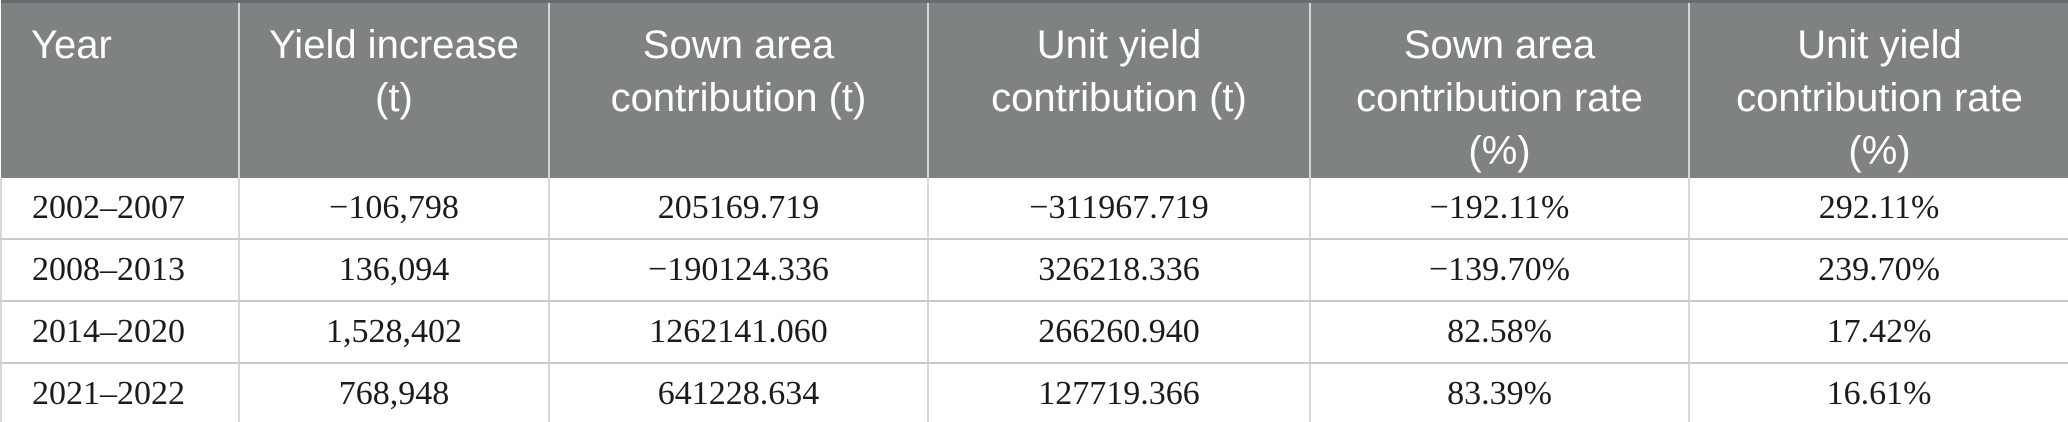 This screenshot has width=2068, height=422. Describe the element at coordinates (739, 89) in the screenshot. I see `header-cell-sown-area-contribution: Sown area contribution (t)` at that location.